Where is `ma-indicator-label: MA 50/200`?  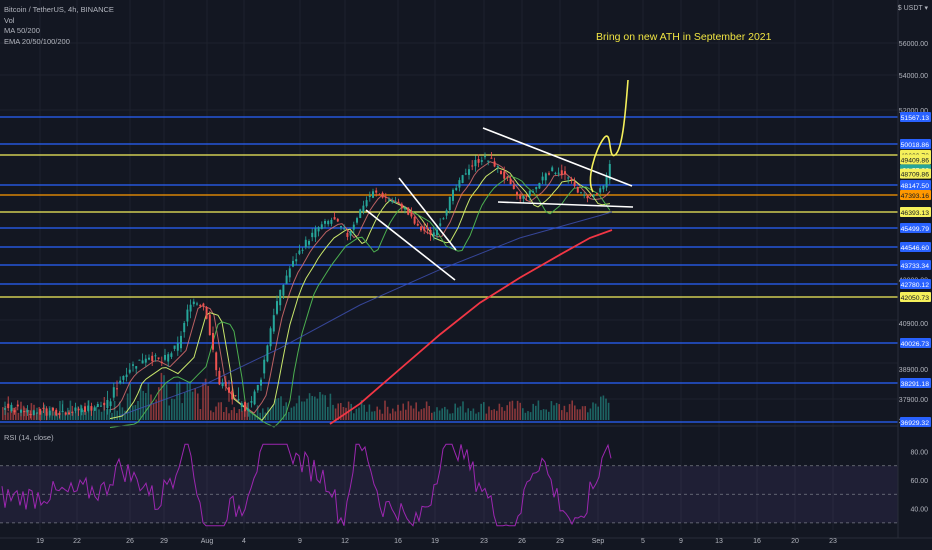
ma-indicator-label: MA 50/200 is located at coordinates (22, 30).